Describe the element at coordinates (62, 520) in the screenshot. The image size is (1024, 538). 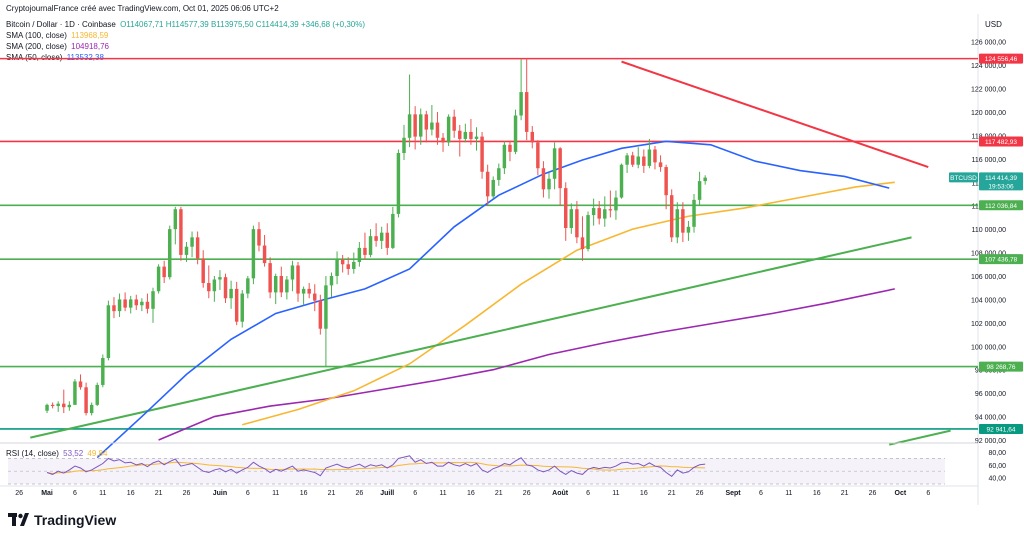
I see `tradingview-logo: TradingView` at that location.